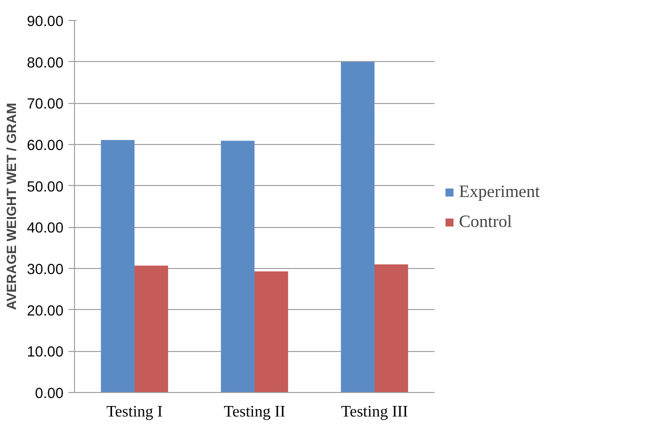 This screenshot has width=653, height=445. What do you see at coordinates (374, 412) in the screenshot?
I see `x-tick-label: Testing III` at bounding box center [374, 412].